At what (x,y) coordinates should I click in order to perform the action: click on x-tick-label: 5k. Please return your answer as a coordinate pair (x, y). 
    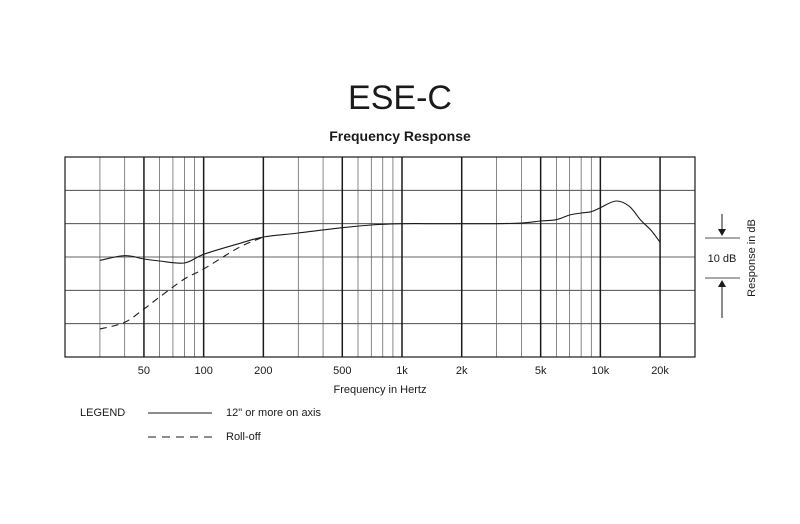
    Looking at the image, I should click on (541, 371).